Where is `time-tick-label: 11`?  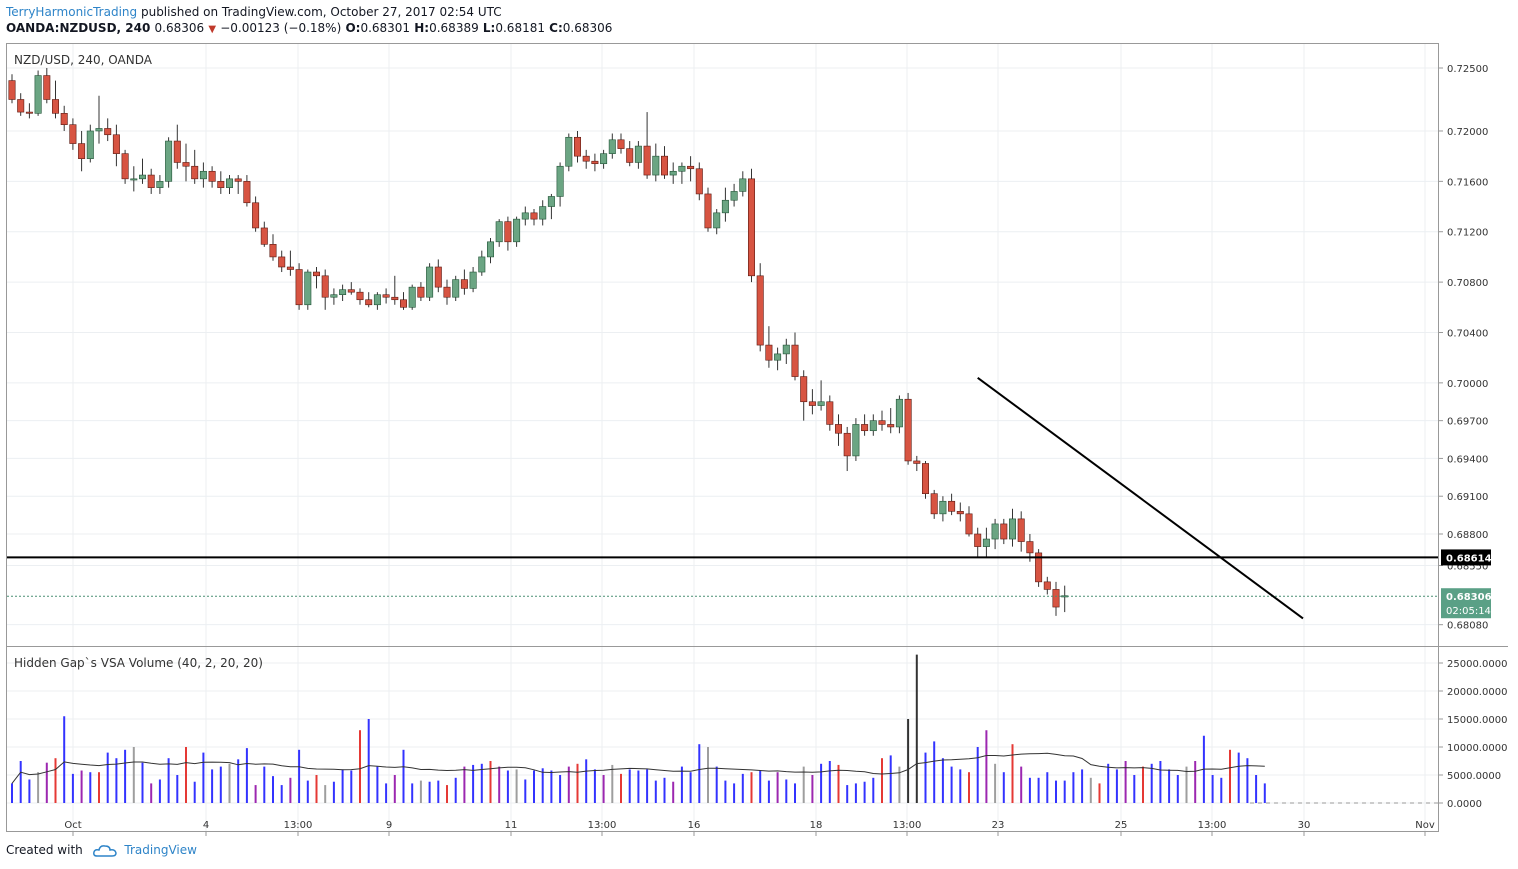 time-tick-label: 11 is located at coordinates (511, 825).